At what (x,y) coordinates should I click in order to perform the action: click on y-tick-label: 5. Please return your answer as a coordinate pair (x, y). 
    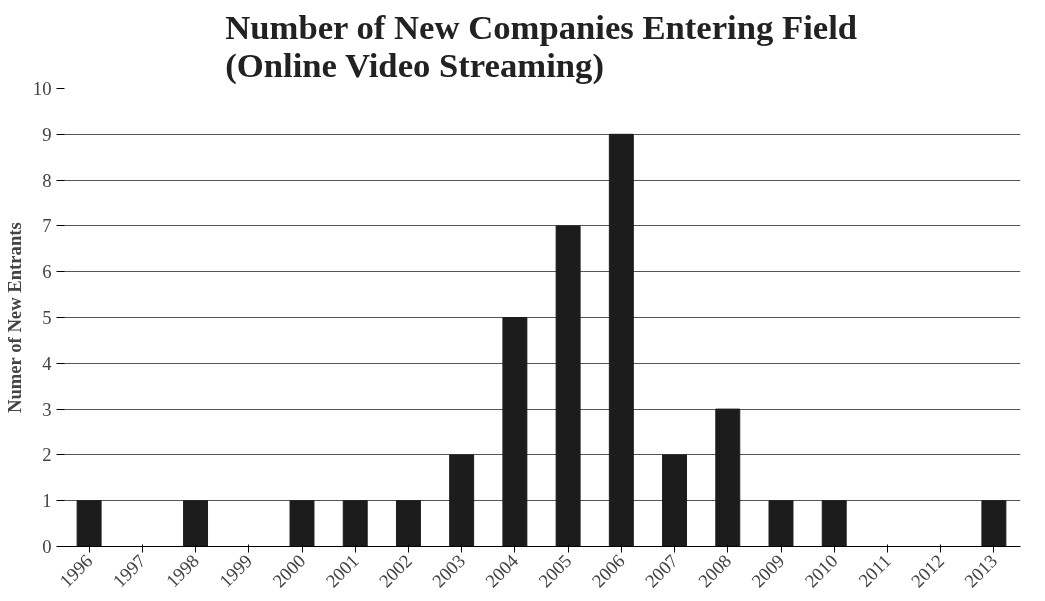
    Looking at the image, I should click on (47, 317).